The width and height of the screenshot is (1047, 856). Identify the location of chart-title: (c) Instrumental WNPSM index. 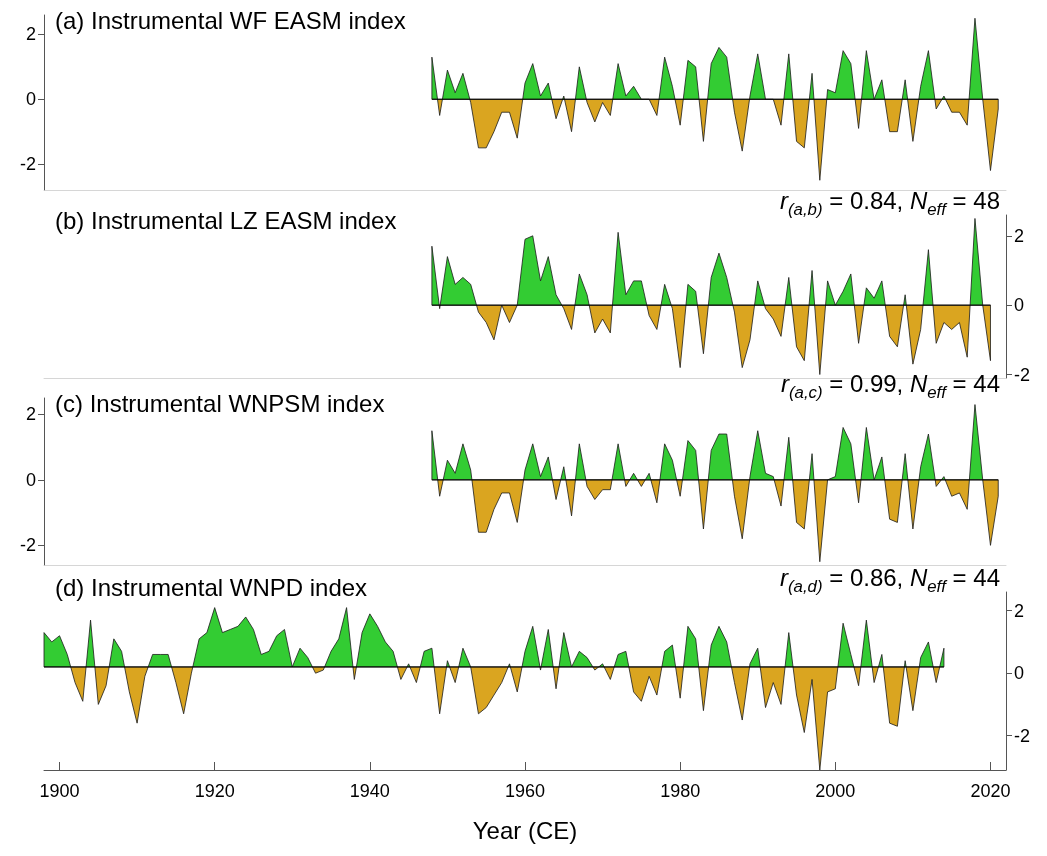
(220, 403).